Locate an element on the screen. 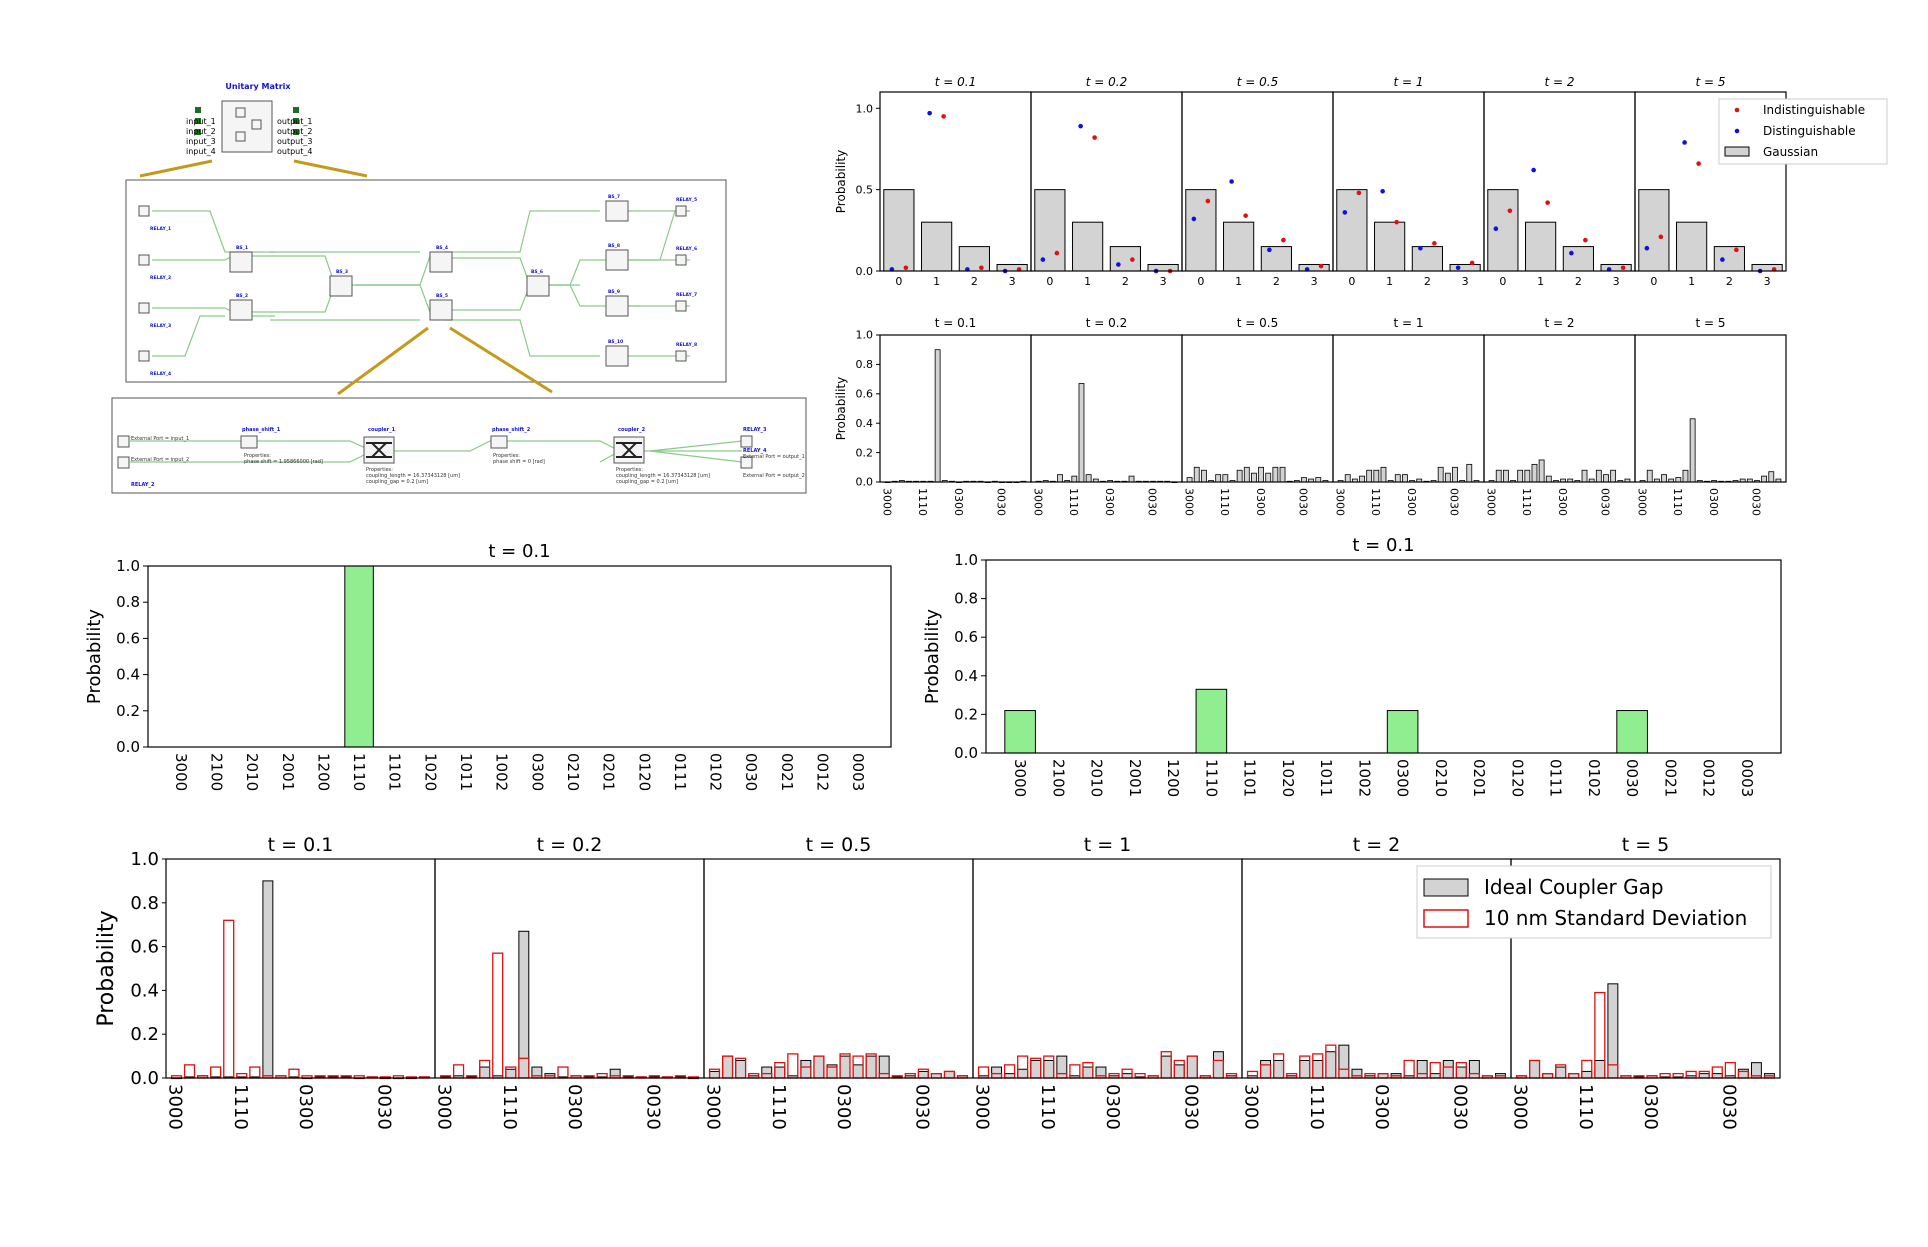  panel-b-subplot-title: t = 0.5 is located at coordinates (1257, 323).